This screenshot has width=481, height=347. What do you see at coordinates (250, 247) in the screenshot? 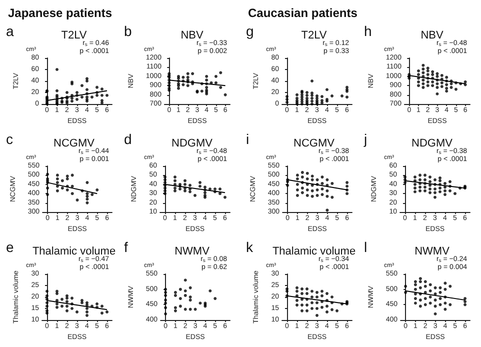
I see `text: k` at bounding box center [250, 247].